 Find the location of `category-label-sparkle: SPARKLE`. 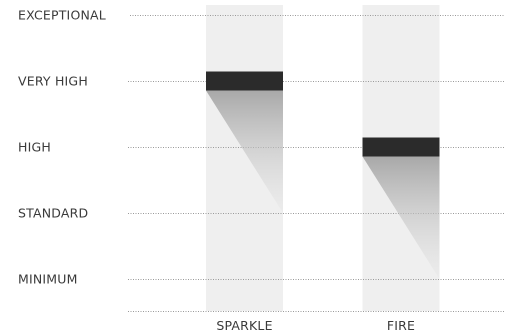

category-label-sparkle: SPARKLE is located at coordinates (244, 325).